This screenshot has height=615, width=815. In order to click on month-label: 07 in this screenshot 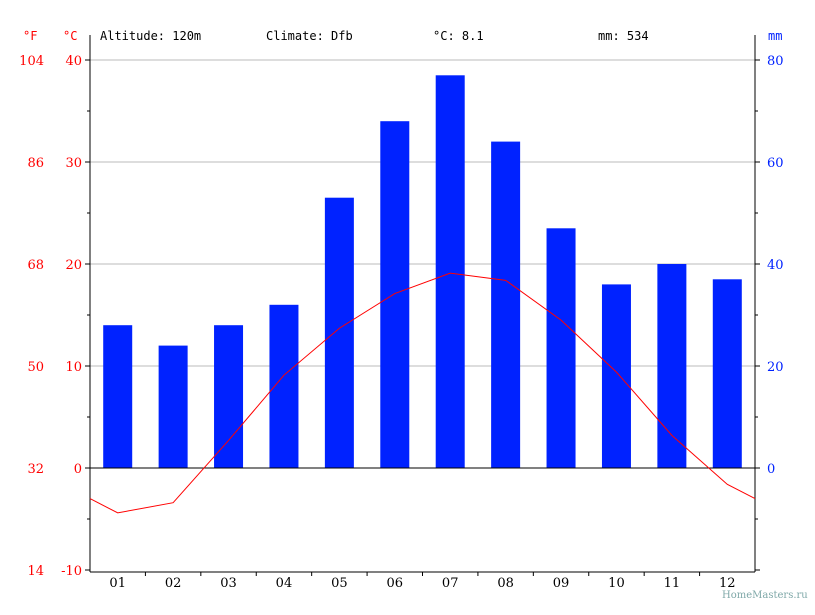, I will do `click(450, 583)`.